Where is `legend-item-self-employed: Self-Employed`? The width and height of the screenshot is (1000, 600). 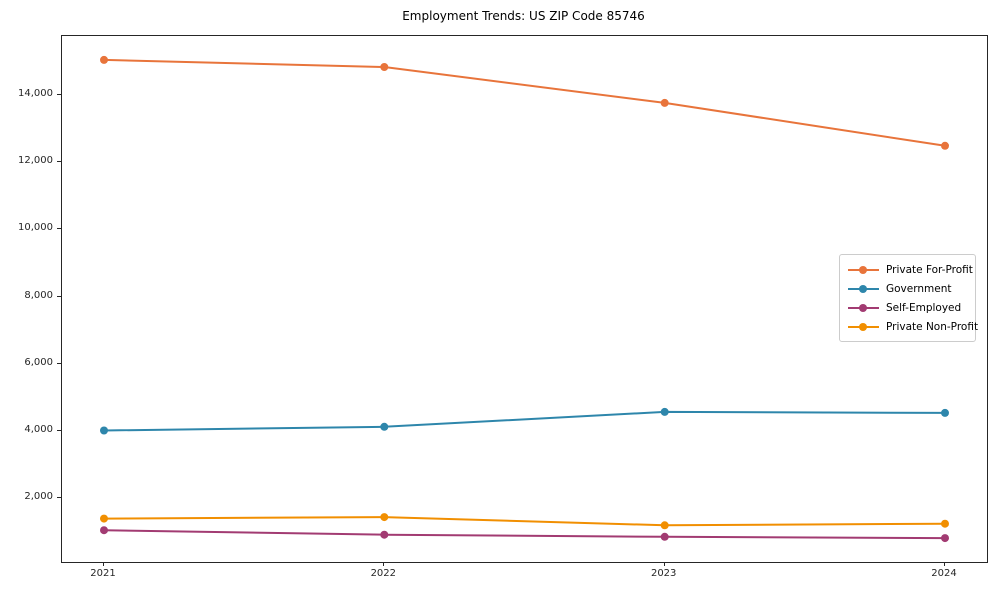
legend-item-self-employed: Self-Employed is located at coordinates (907, 307).